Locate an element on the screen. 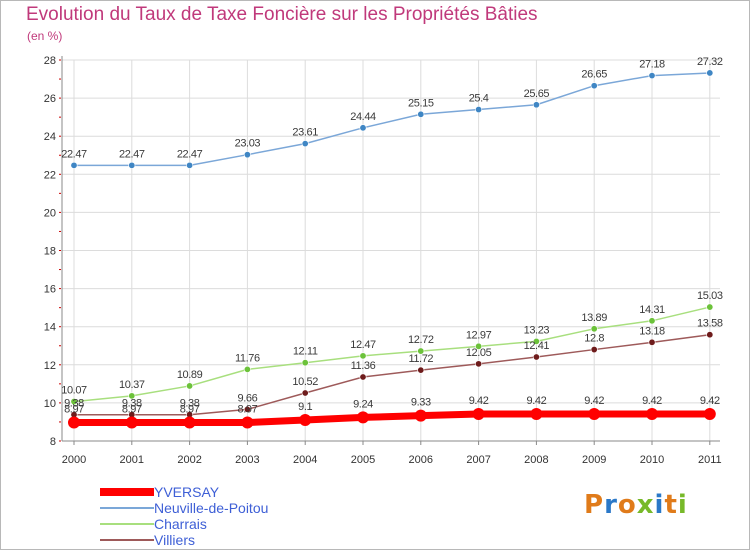  point-villiers-2010 is located at coordinates (652, 342).